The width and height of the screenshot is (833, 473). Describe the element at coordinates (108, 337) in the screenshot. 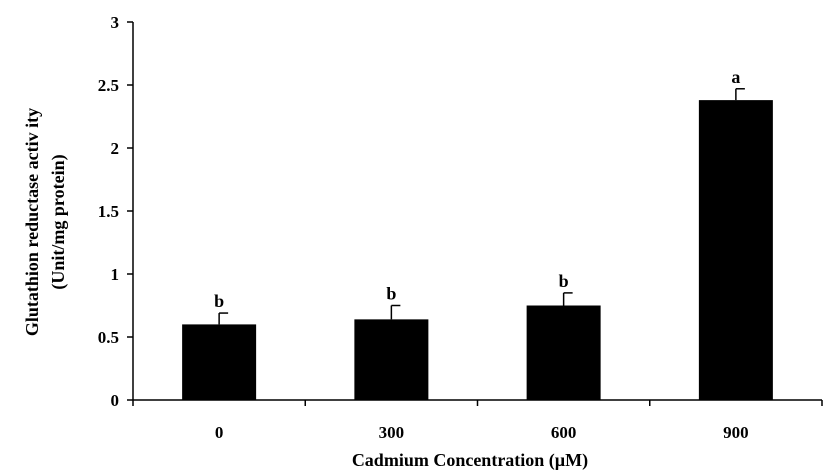

I see `y-tick-label: 0.5` at that location.